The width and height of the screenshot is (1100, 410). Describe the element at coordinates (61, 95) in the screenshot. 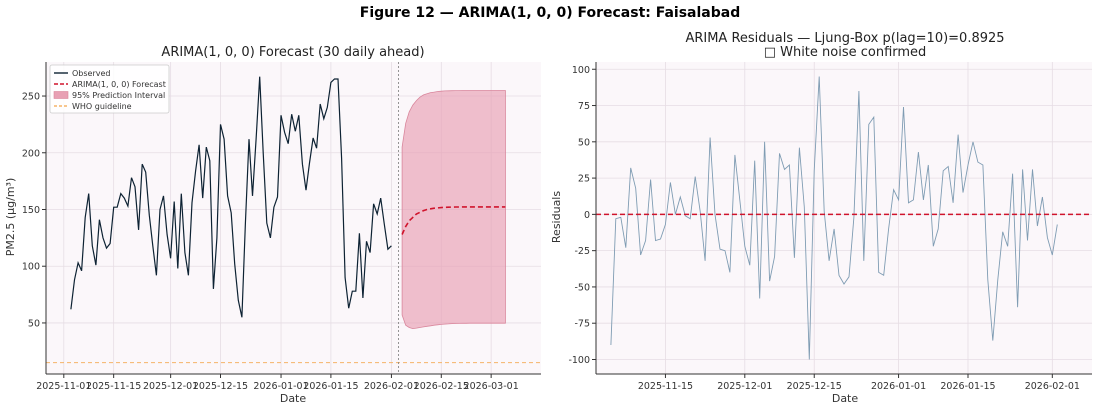

I see `legend-interval-swatch` at that location.